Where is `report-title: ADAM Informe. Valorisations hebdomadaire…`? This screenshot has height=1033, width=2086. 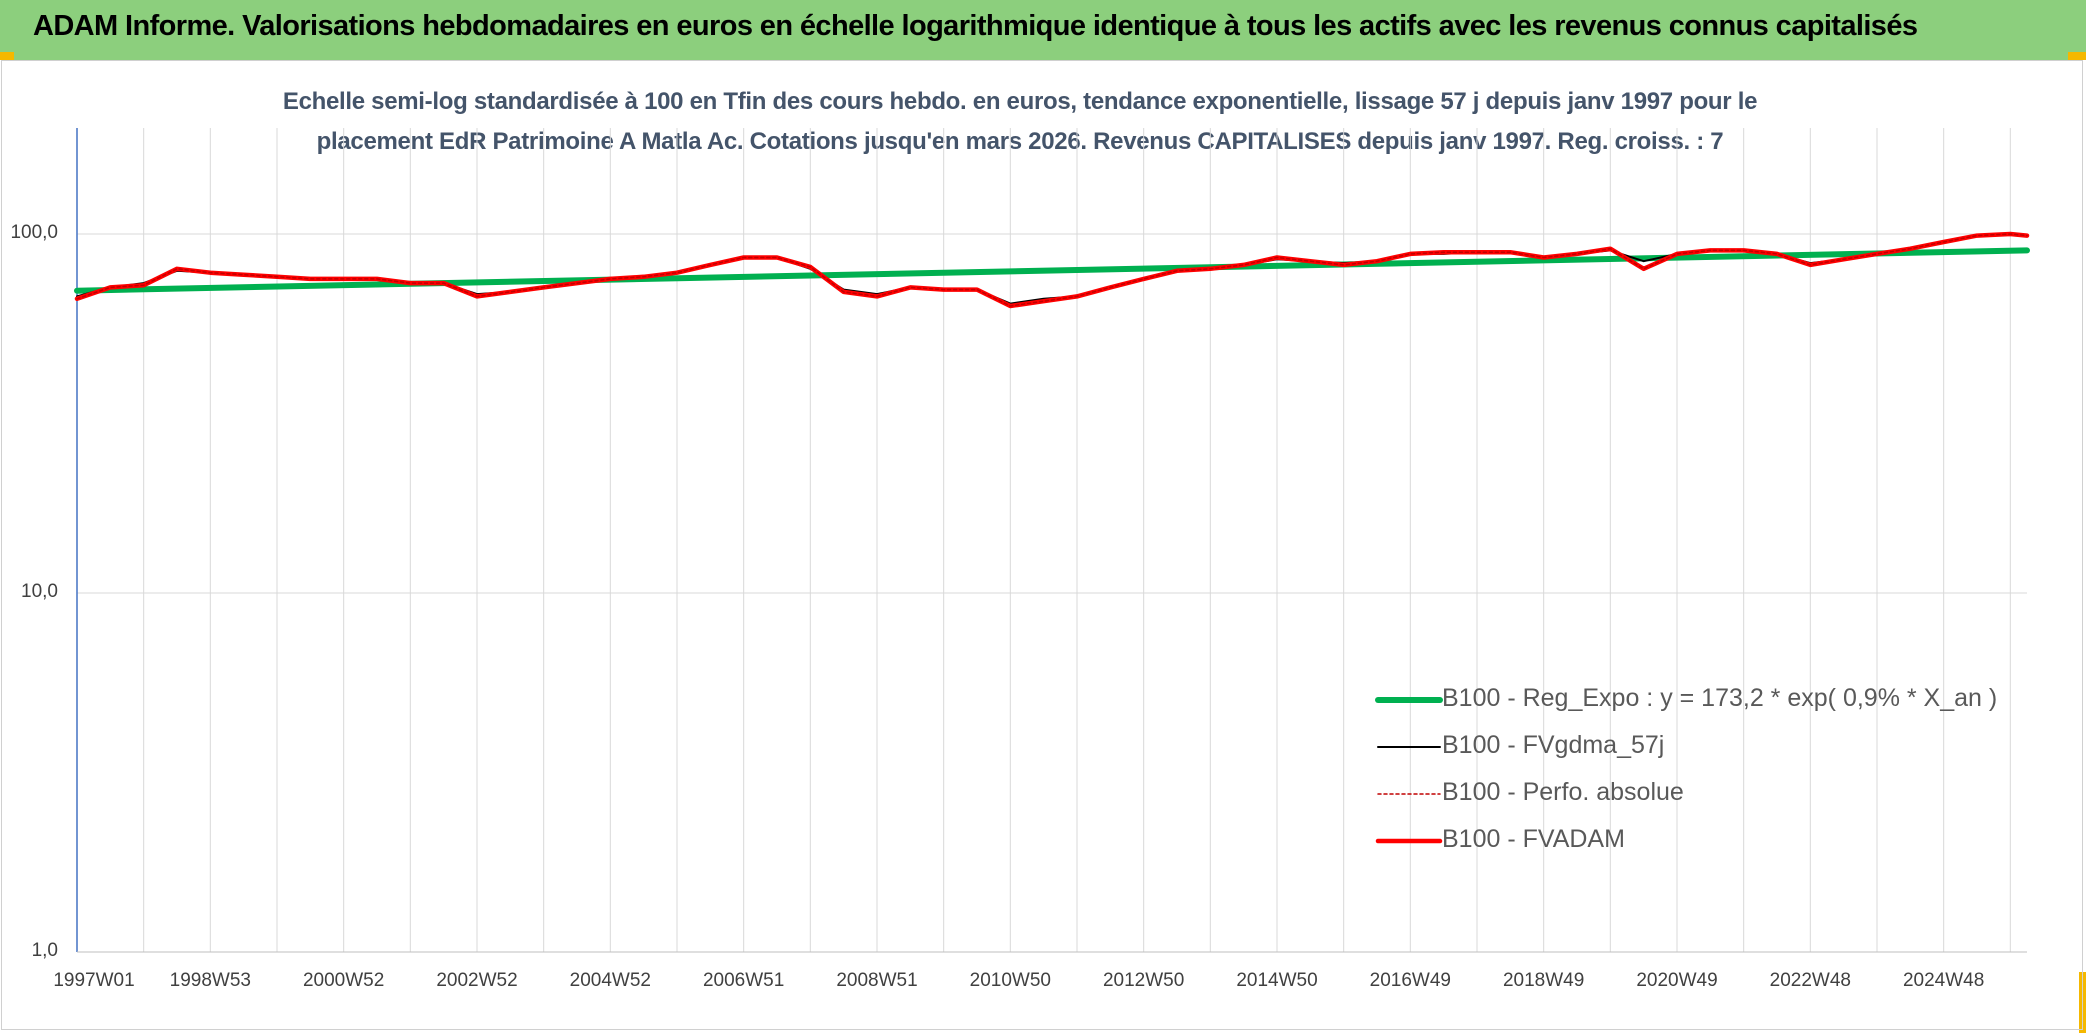 report-title: ADAM Informe. Valorisations hebdomadaire… is located at coordinates (975, 26).